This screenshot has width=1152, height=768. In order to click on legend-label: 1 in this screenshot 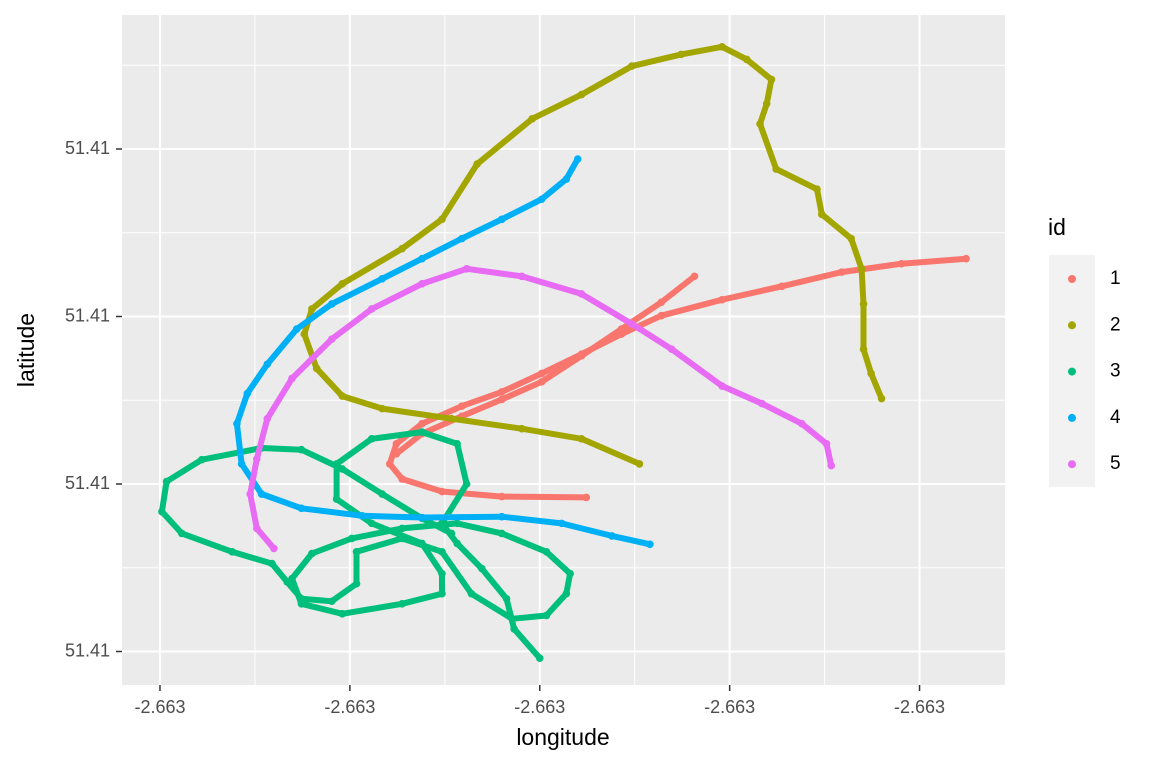, I will do `click(1115, 278)`.